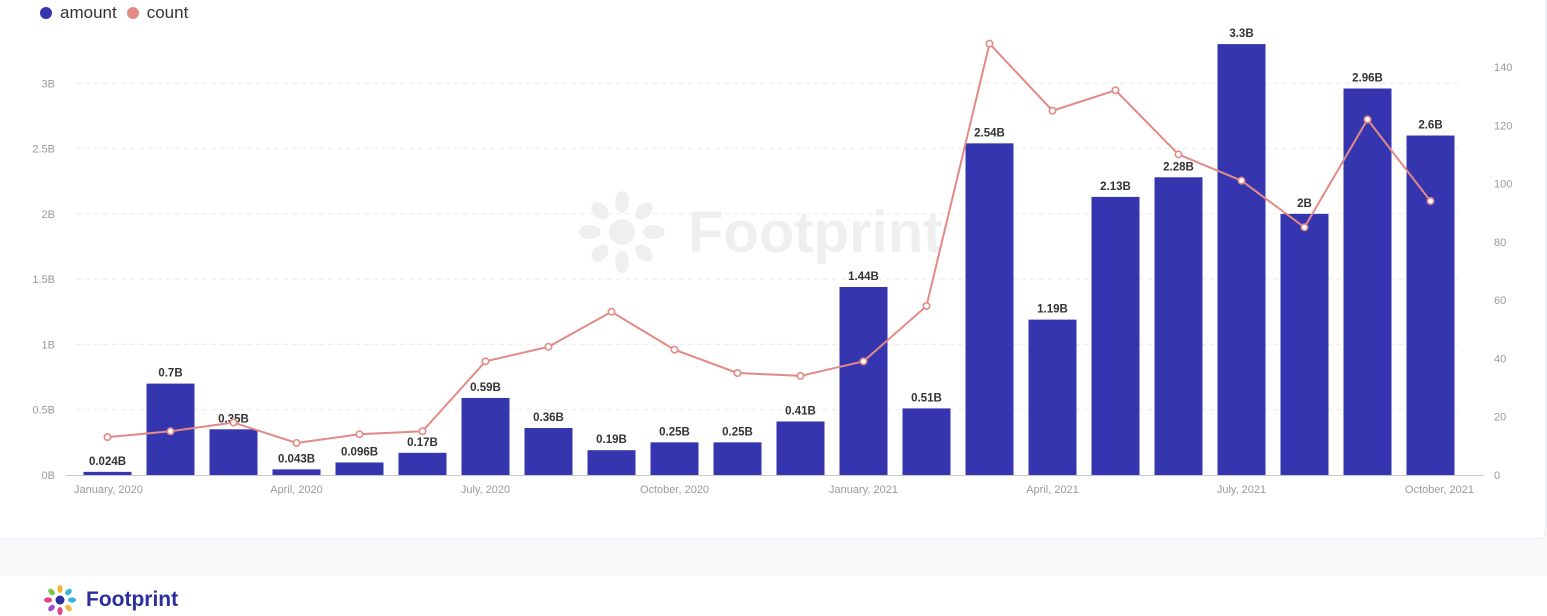  Describe the element at coordinates (48, 84) in the screenshot. I see `y-left-tick-label: 3B` at that location.